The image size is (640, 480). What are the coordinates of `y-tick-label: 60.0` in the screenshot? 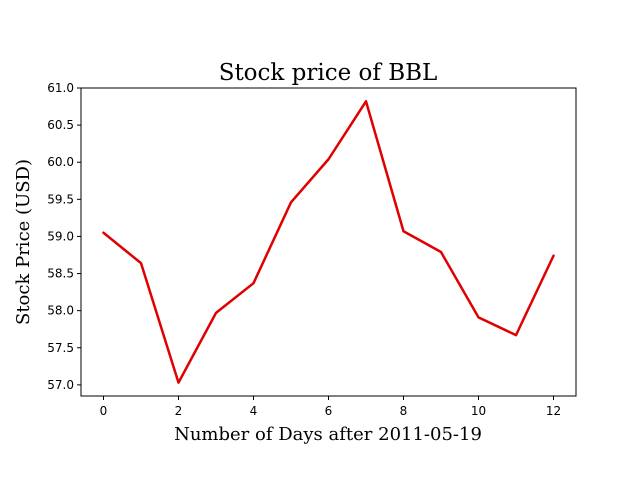 It's located at (60, 162).